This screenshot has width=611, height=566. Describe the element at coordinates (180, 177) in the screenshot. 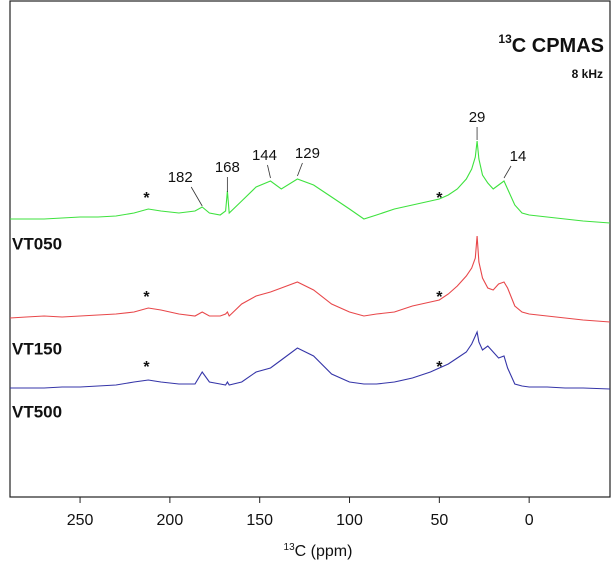

I see `peak-label: 182` at that location.